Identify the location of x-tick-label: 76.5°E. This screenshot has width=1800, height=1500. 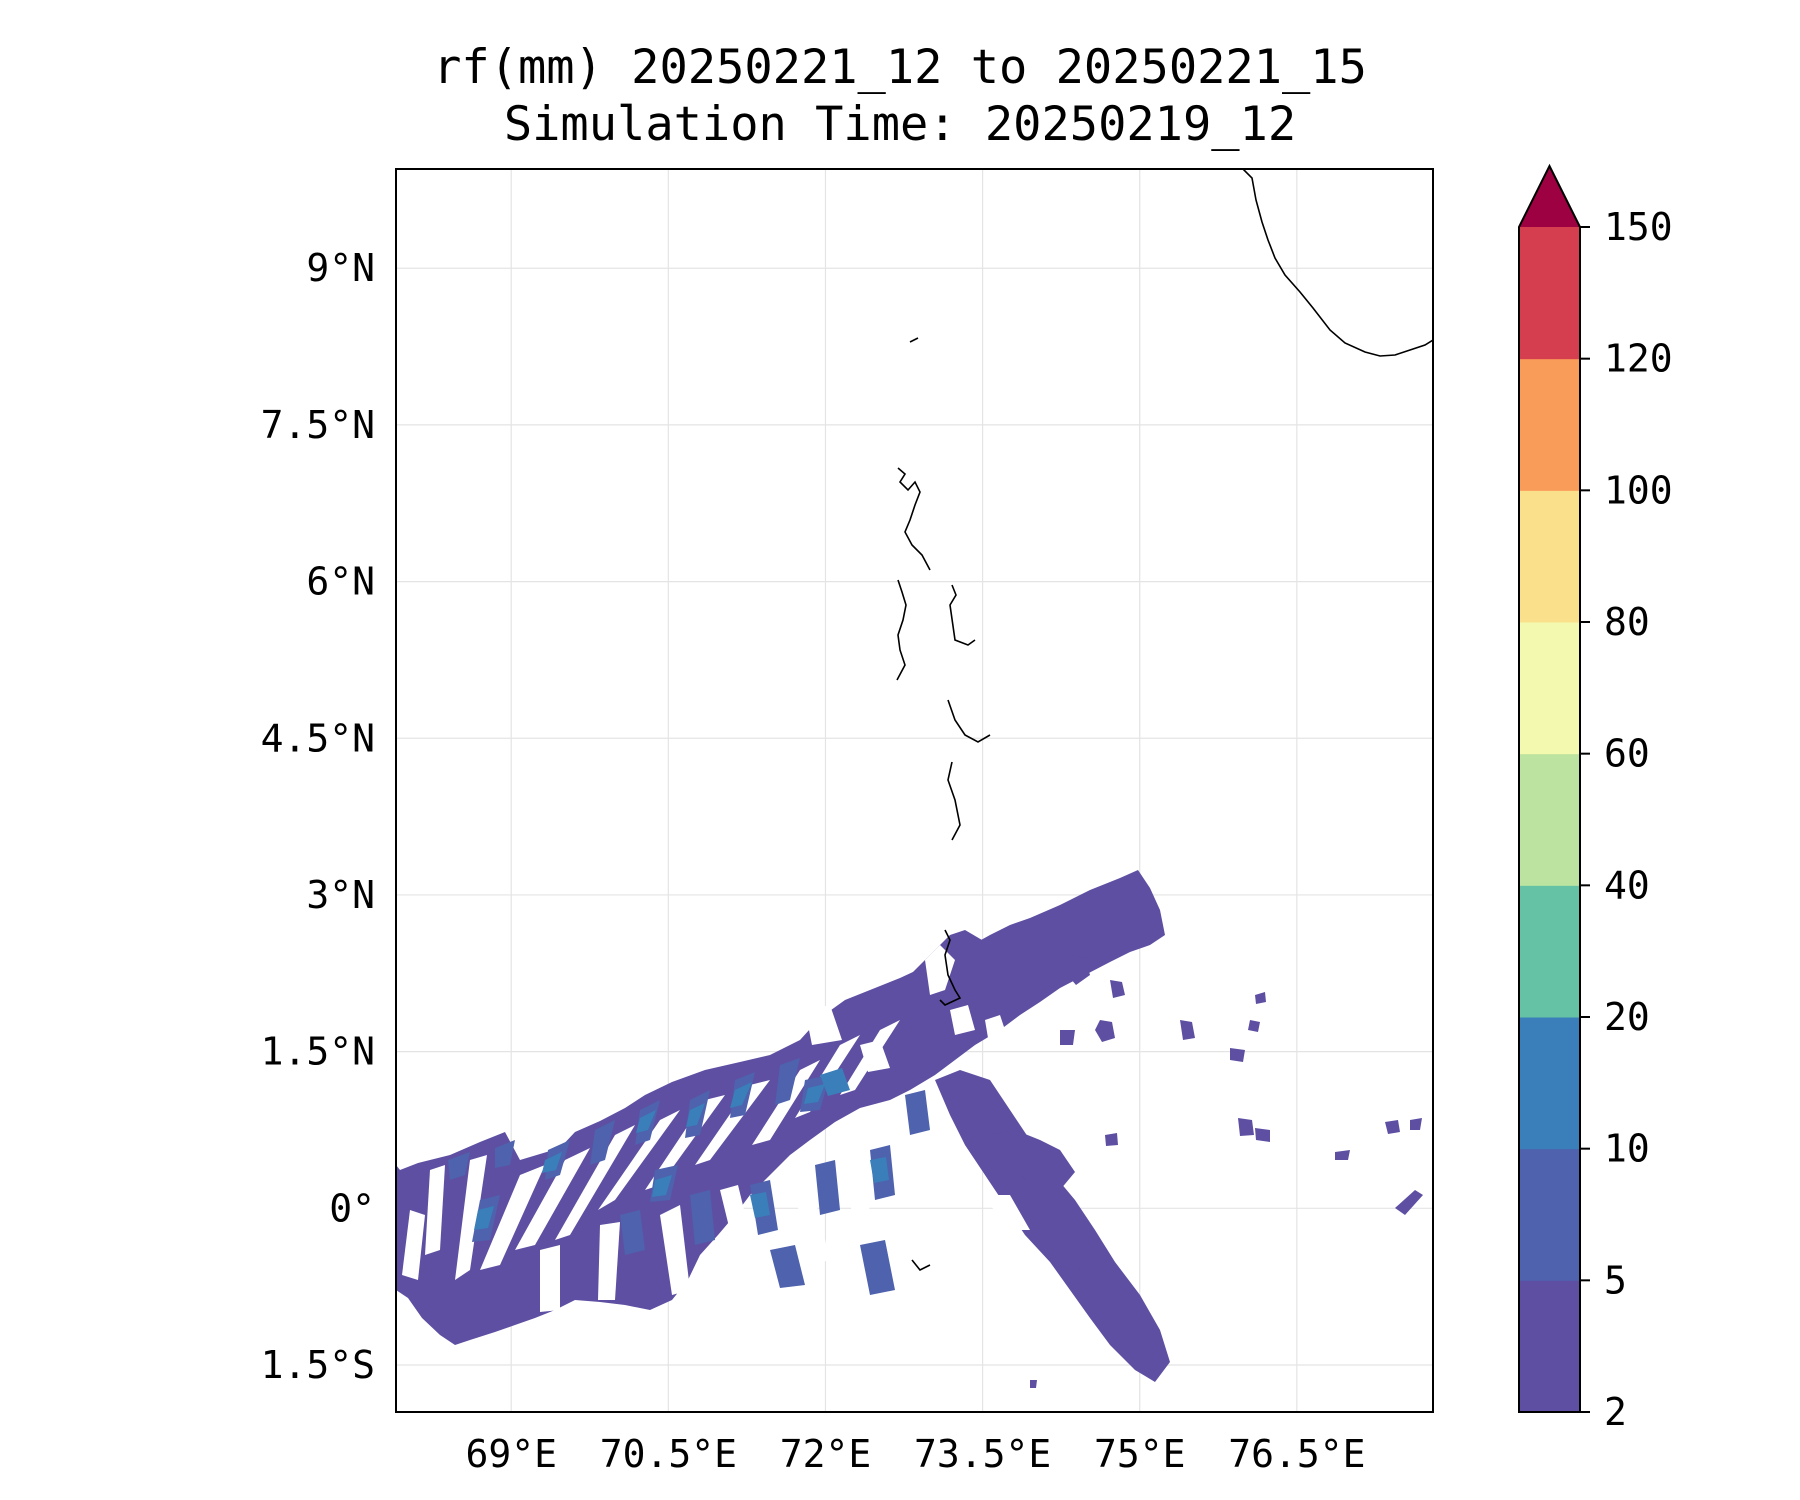
(1296, 1454).